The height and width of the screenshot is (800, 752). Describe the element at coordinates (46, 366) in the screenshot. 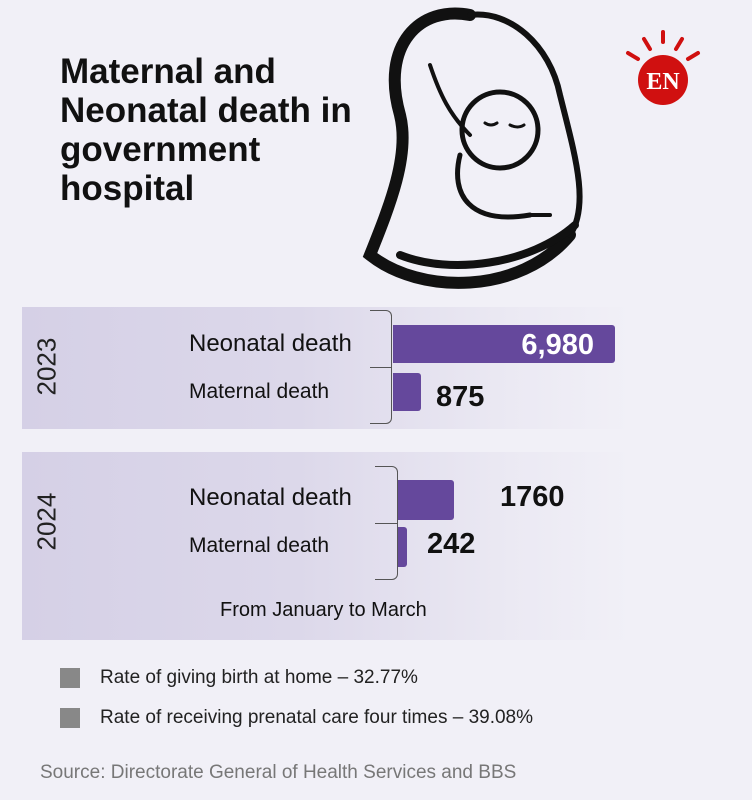

I see `year-label: 2023` at that location.